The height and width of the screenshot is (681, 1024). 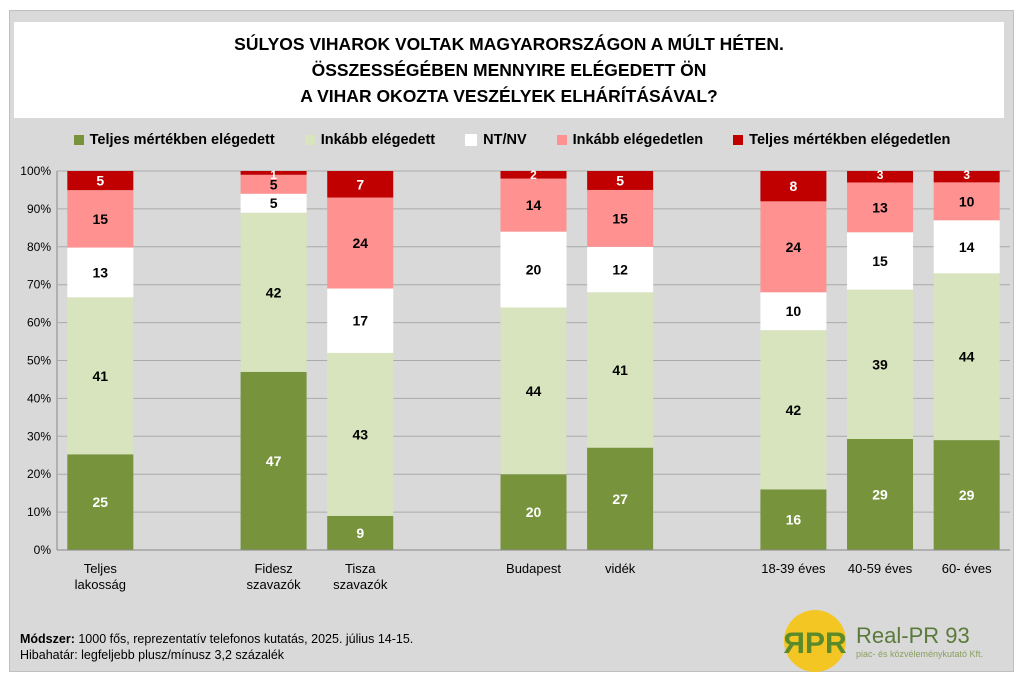 I want to click on y-tick-label: 100%, so click(x=35, y=171).